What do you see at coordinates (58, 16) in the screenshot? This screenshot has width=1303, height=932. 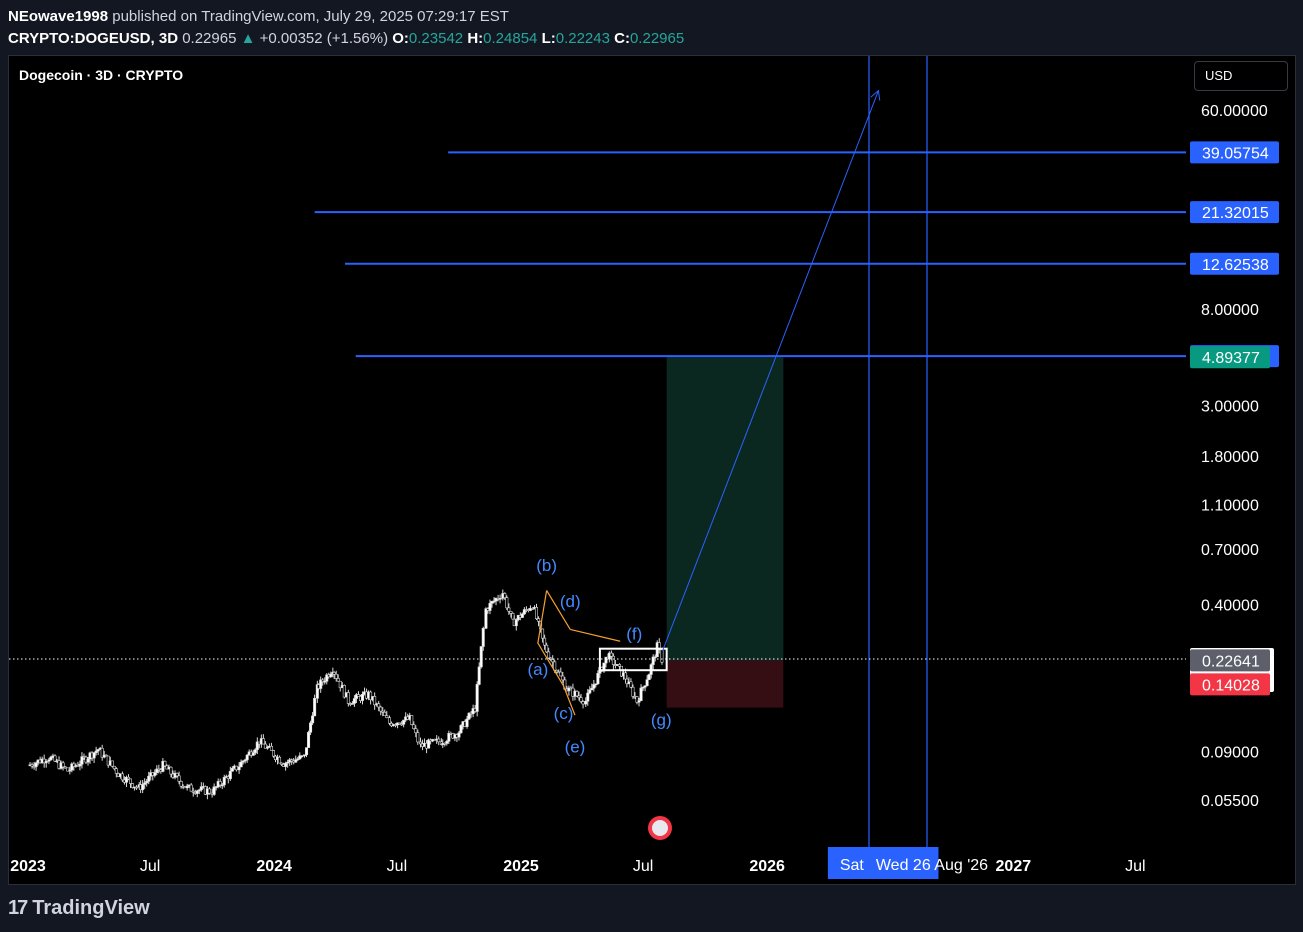 I see `publisher-name: NEowave1998` at bounding box center [58, 16].